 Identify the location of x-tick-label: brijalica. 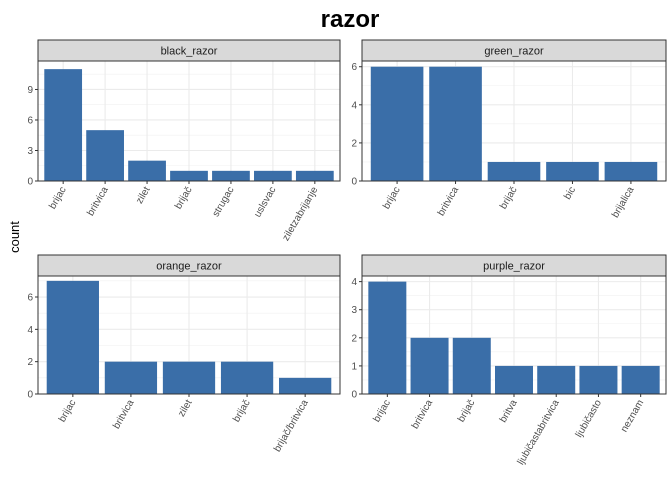
(623, 202).